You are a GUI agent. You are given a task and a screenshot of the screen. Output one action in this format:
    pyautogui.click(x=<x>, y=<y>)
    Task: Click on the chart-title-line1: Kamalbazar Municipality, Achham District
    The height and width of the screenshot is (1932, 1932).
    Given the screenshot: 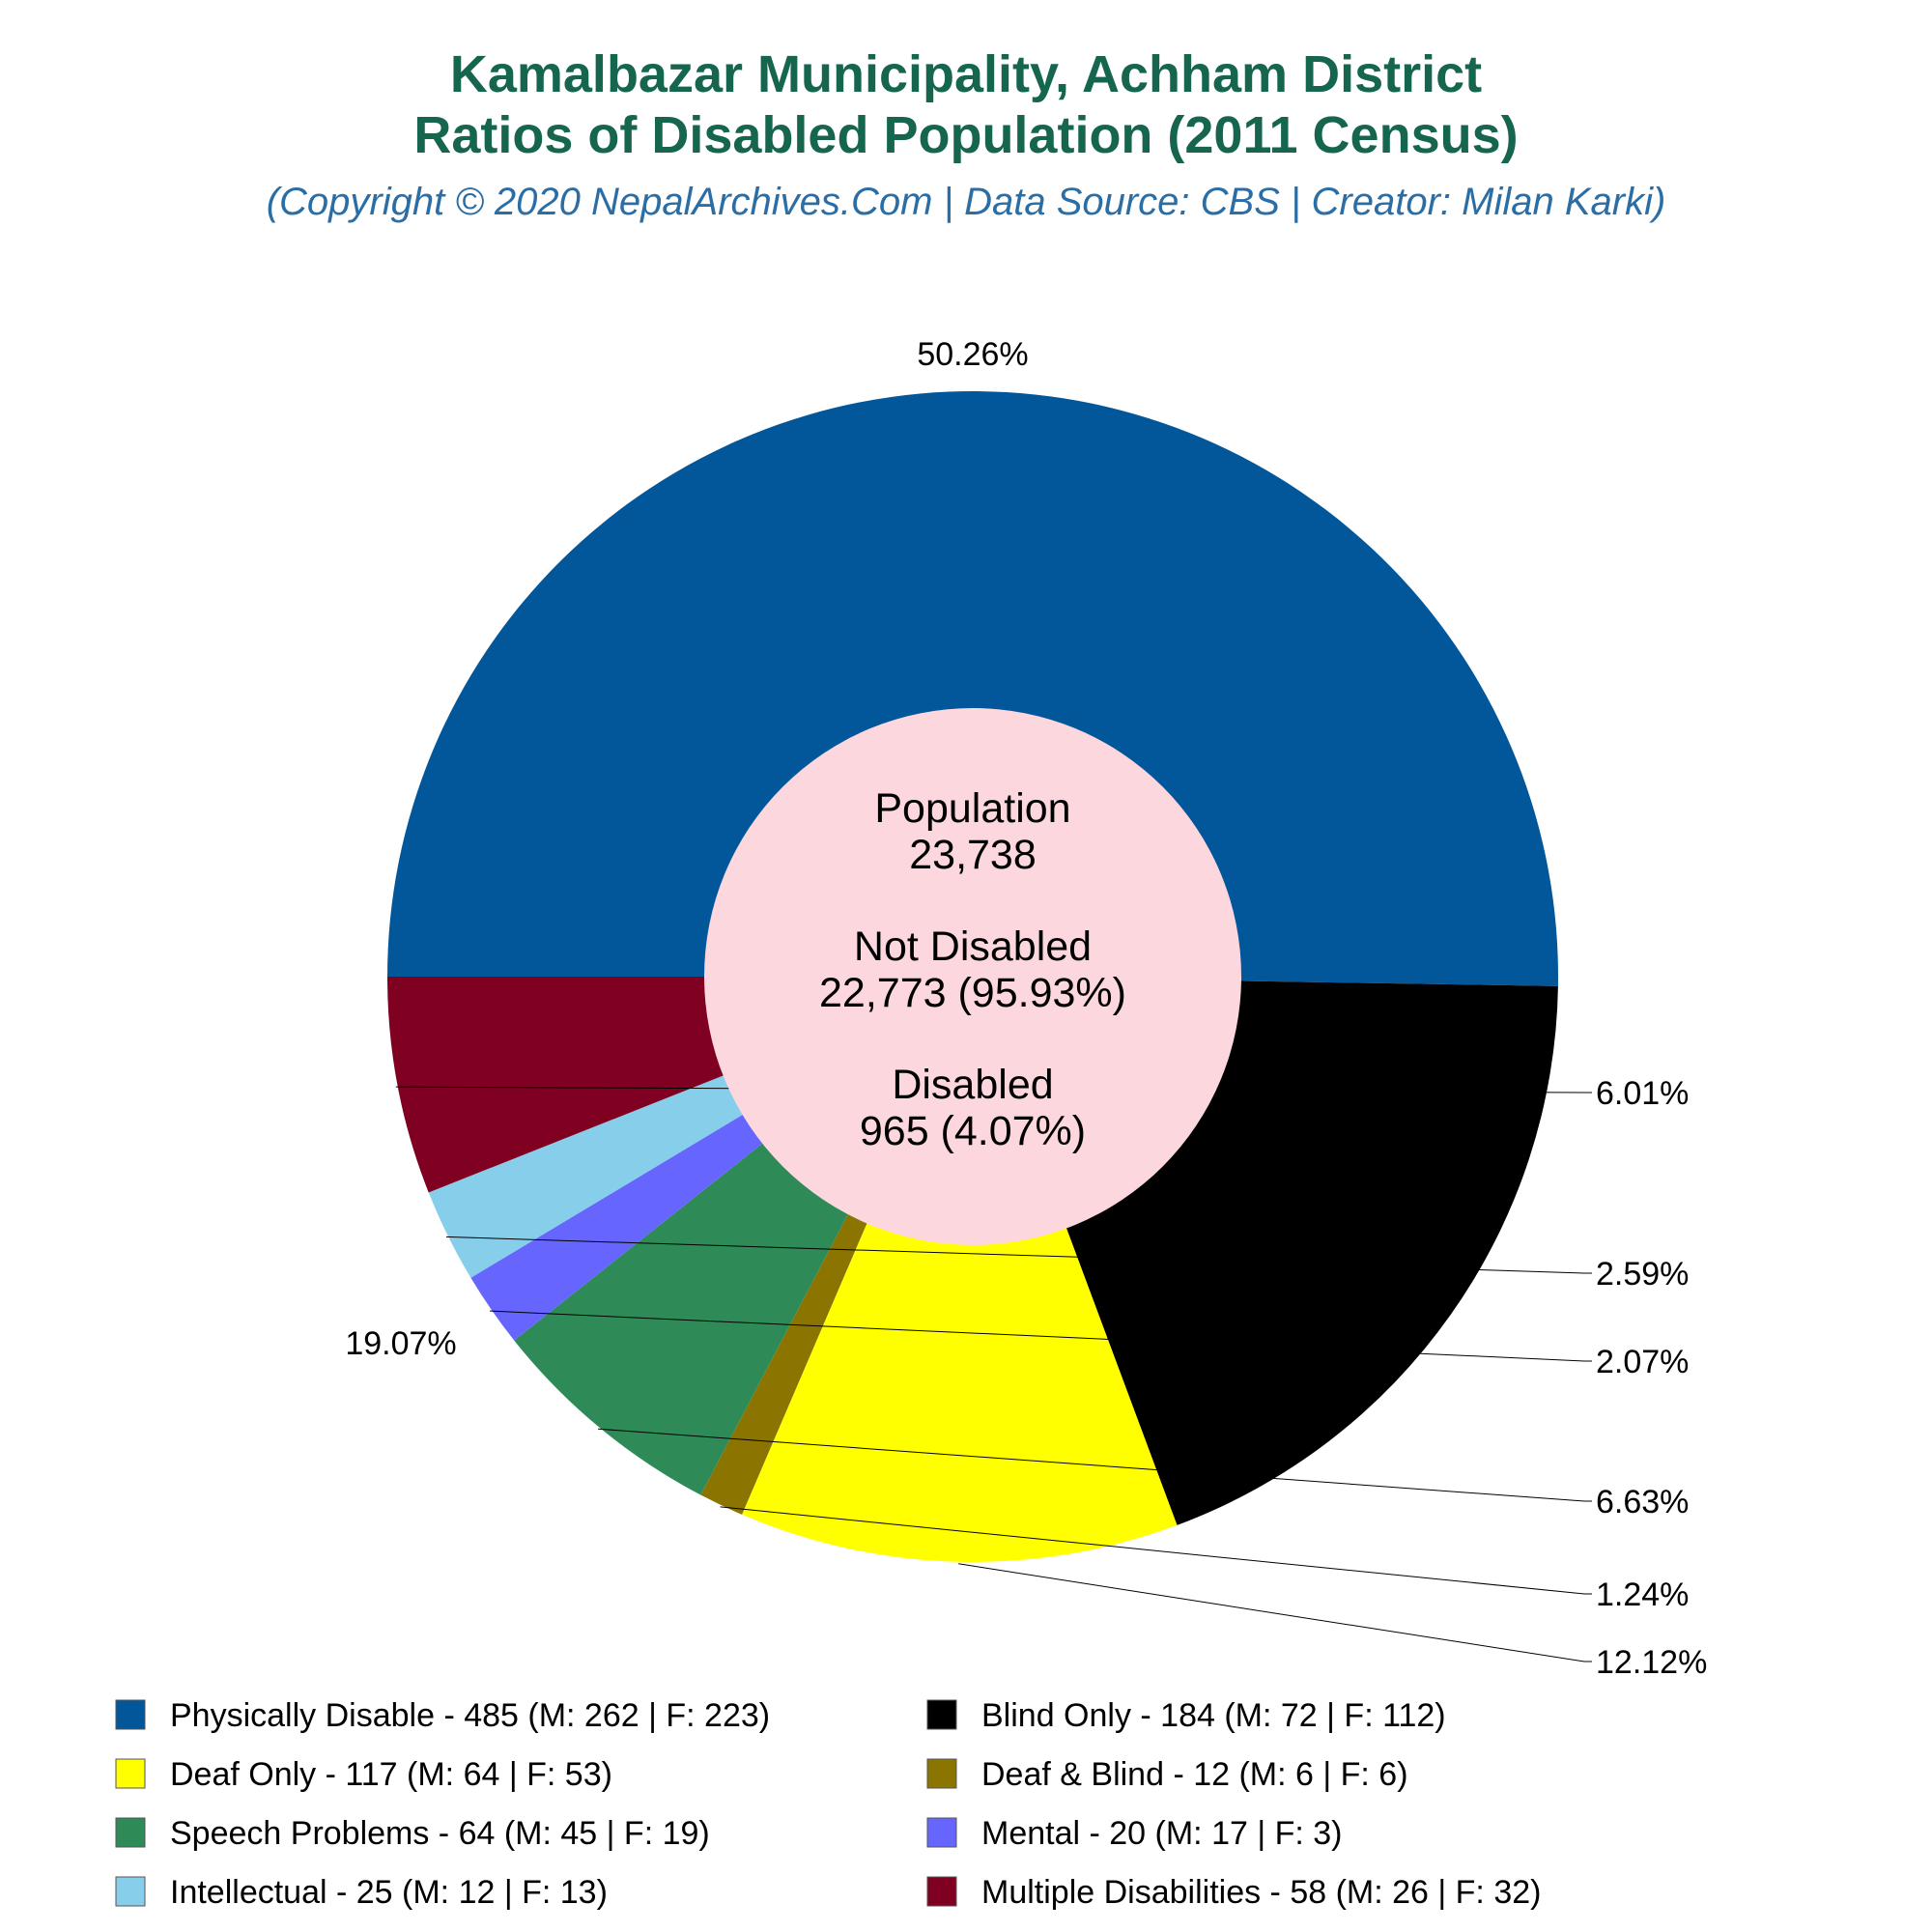 What is the action you would take?
    pyautogui.click(x=966, y=74)
    